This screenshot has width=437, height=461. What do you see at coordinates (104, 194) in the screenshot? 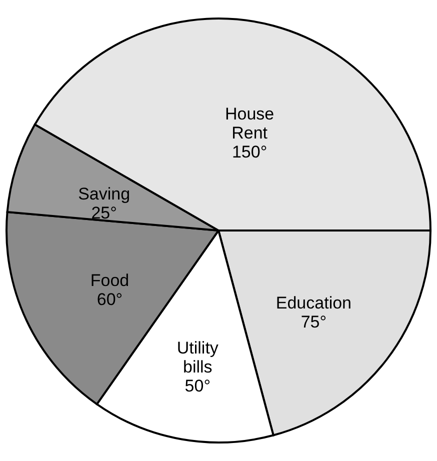
I see `slice-label: Saving` at bounding box center [104, 194].